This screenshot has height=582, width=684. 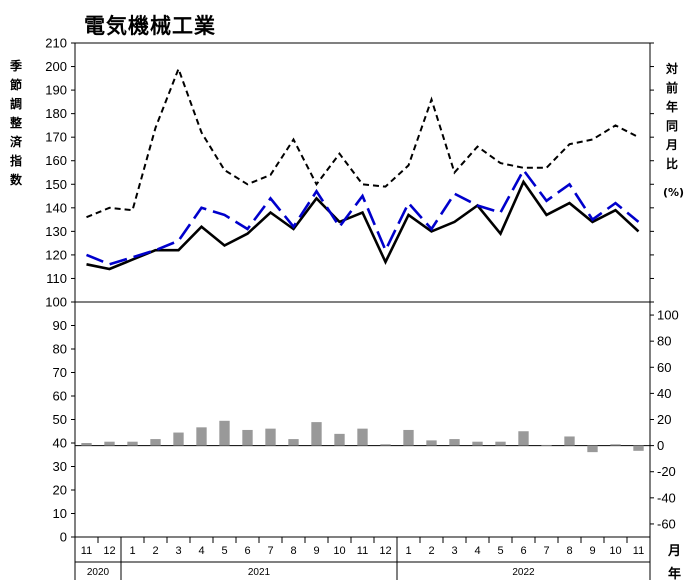 I want to click on left-tick-label: 210, so click(x=56, y=43).